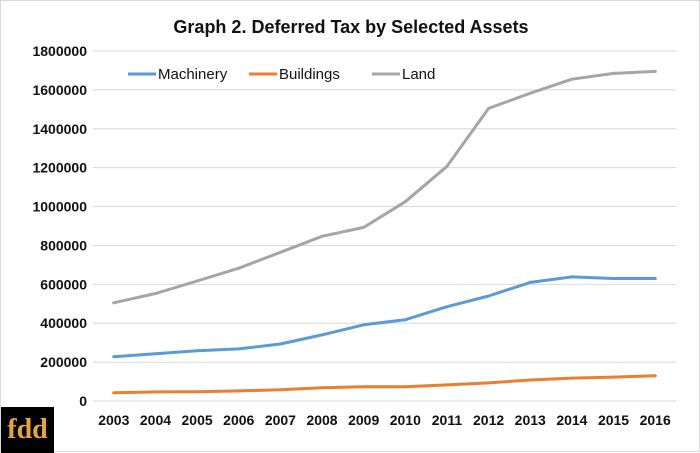 The image size is (700, 453). Describe the element at coordinates (193, 74) in the screenshot. I see `legend-label: Machinery` at that location.